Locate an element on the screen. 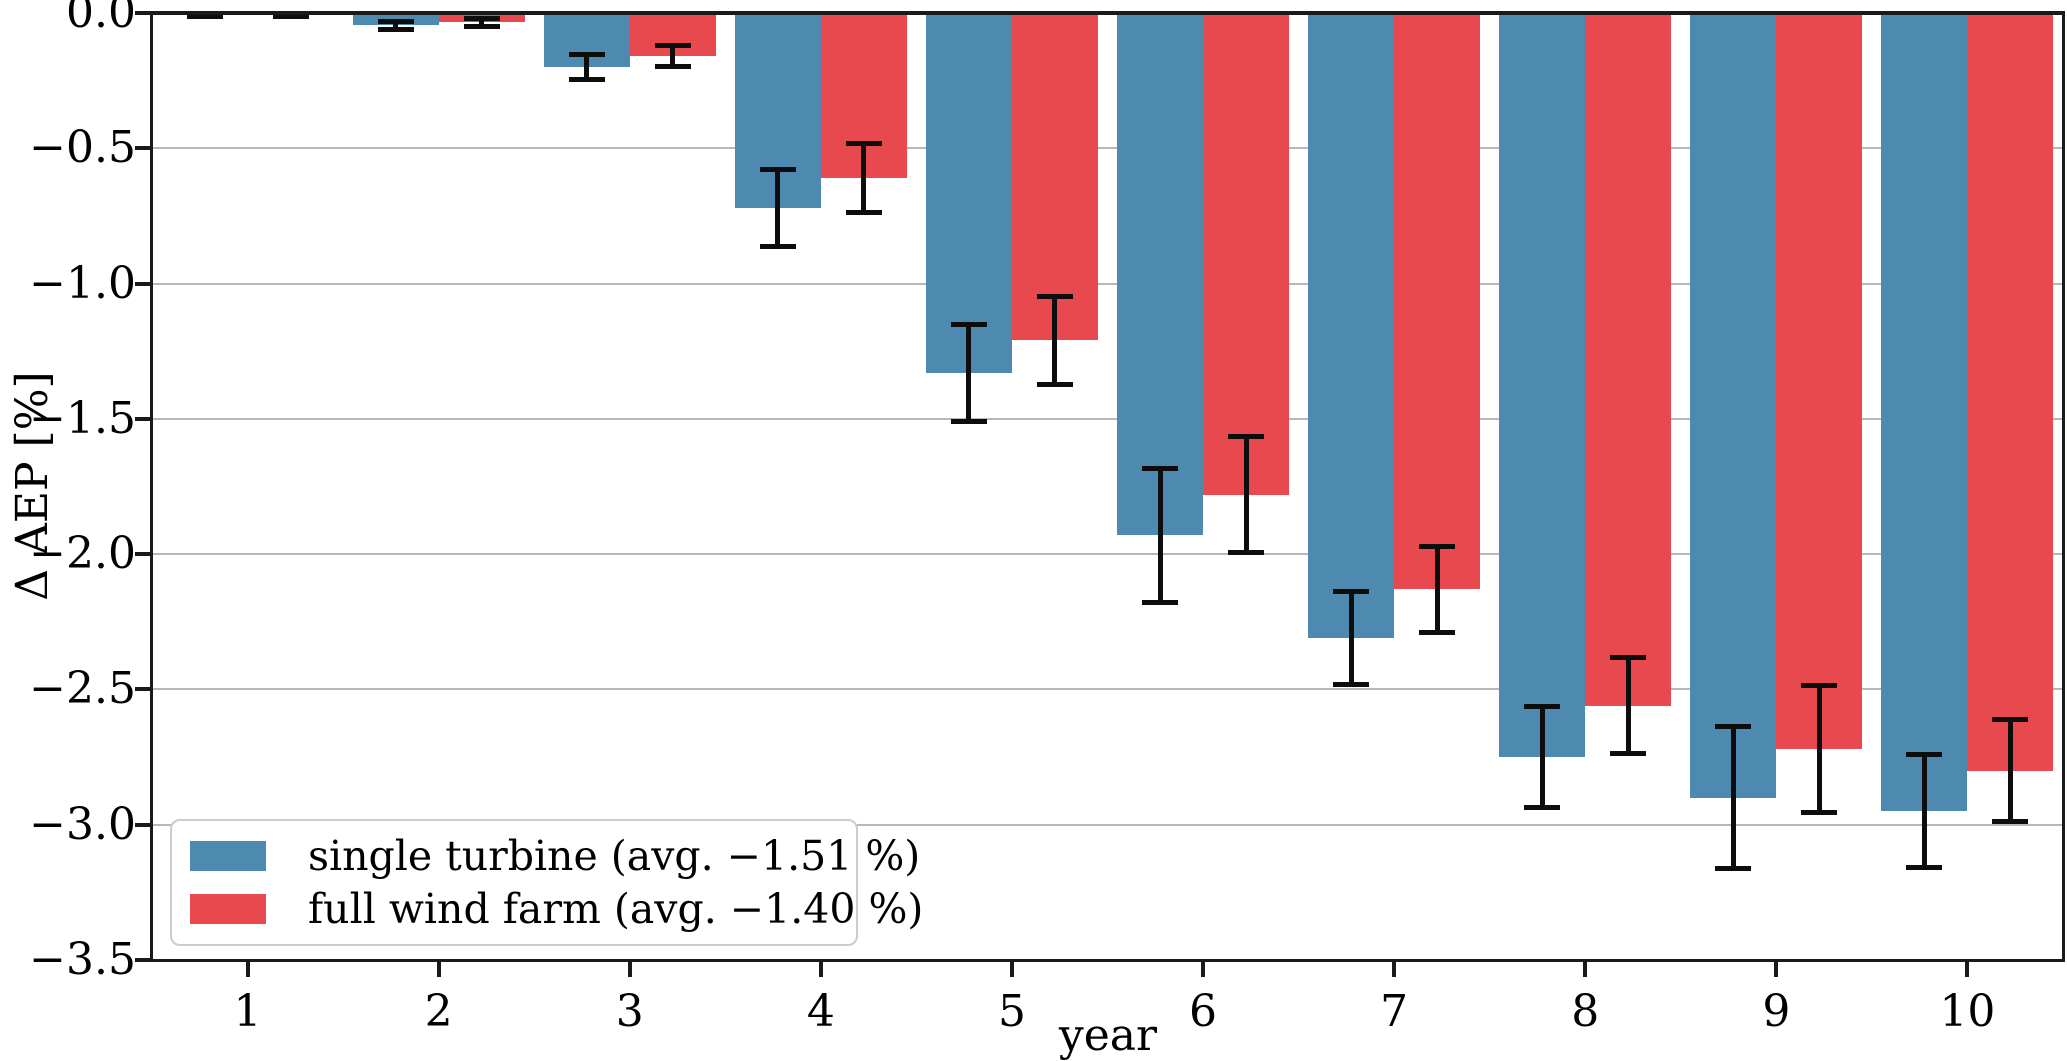 This screenshot has width=2067, height=1061. x-tick-label: 7 is located at coordinates (1394, 1011).